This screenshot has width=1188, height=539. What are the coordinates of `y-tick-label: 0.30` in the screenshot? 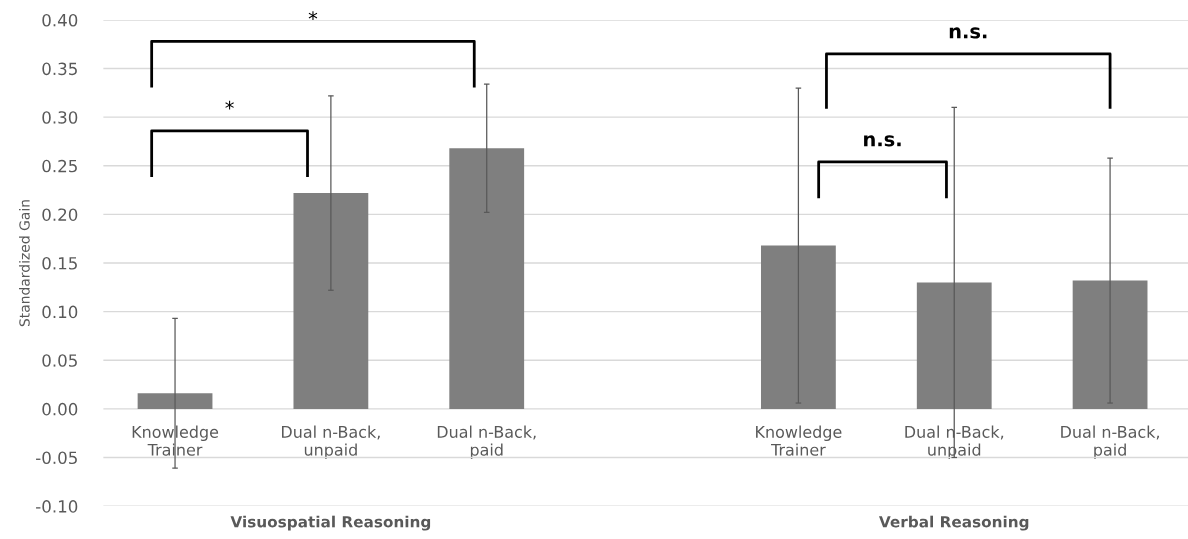 It's located at (60, 117).